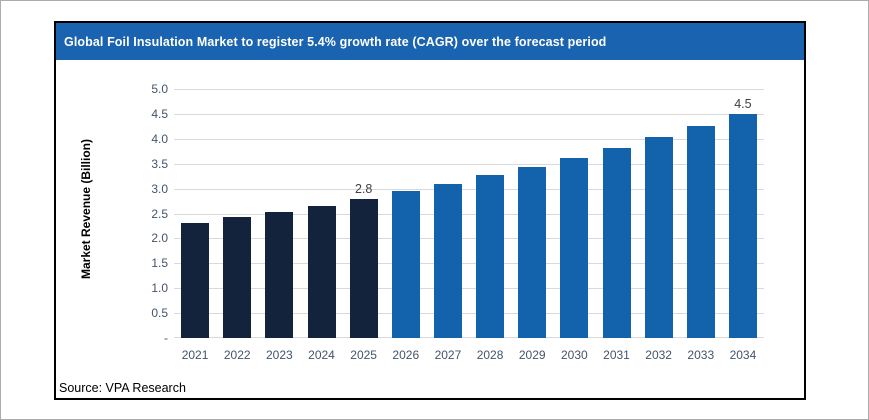  What do you see at coordinates (279, 355) in the screenshot?
I see `x-tick-label-2023: 2023` at bounding box center [279, 355].